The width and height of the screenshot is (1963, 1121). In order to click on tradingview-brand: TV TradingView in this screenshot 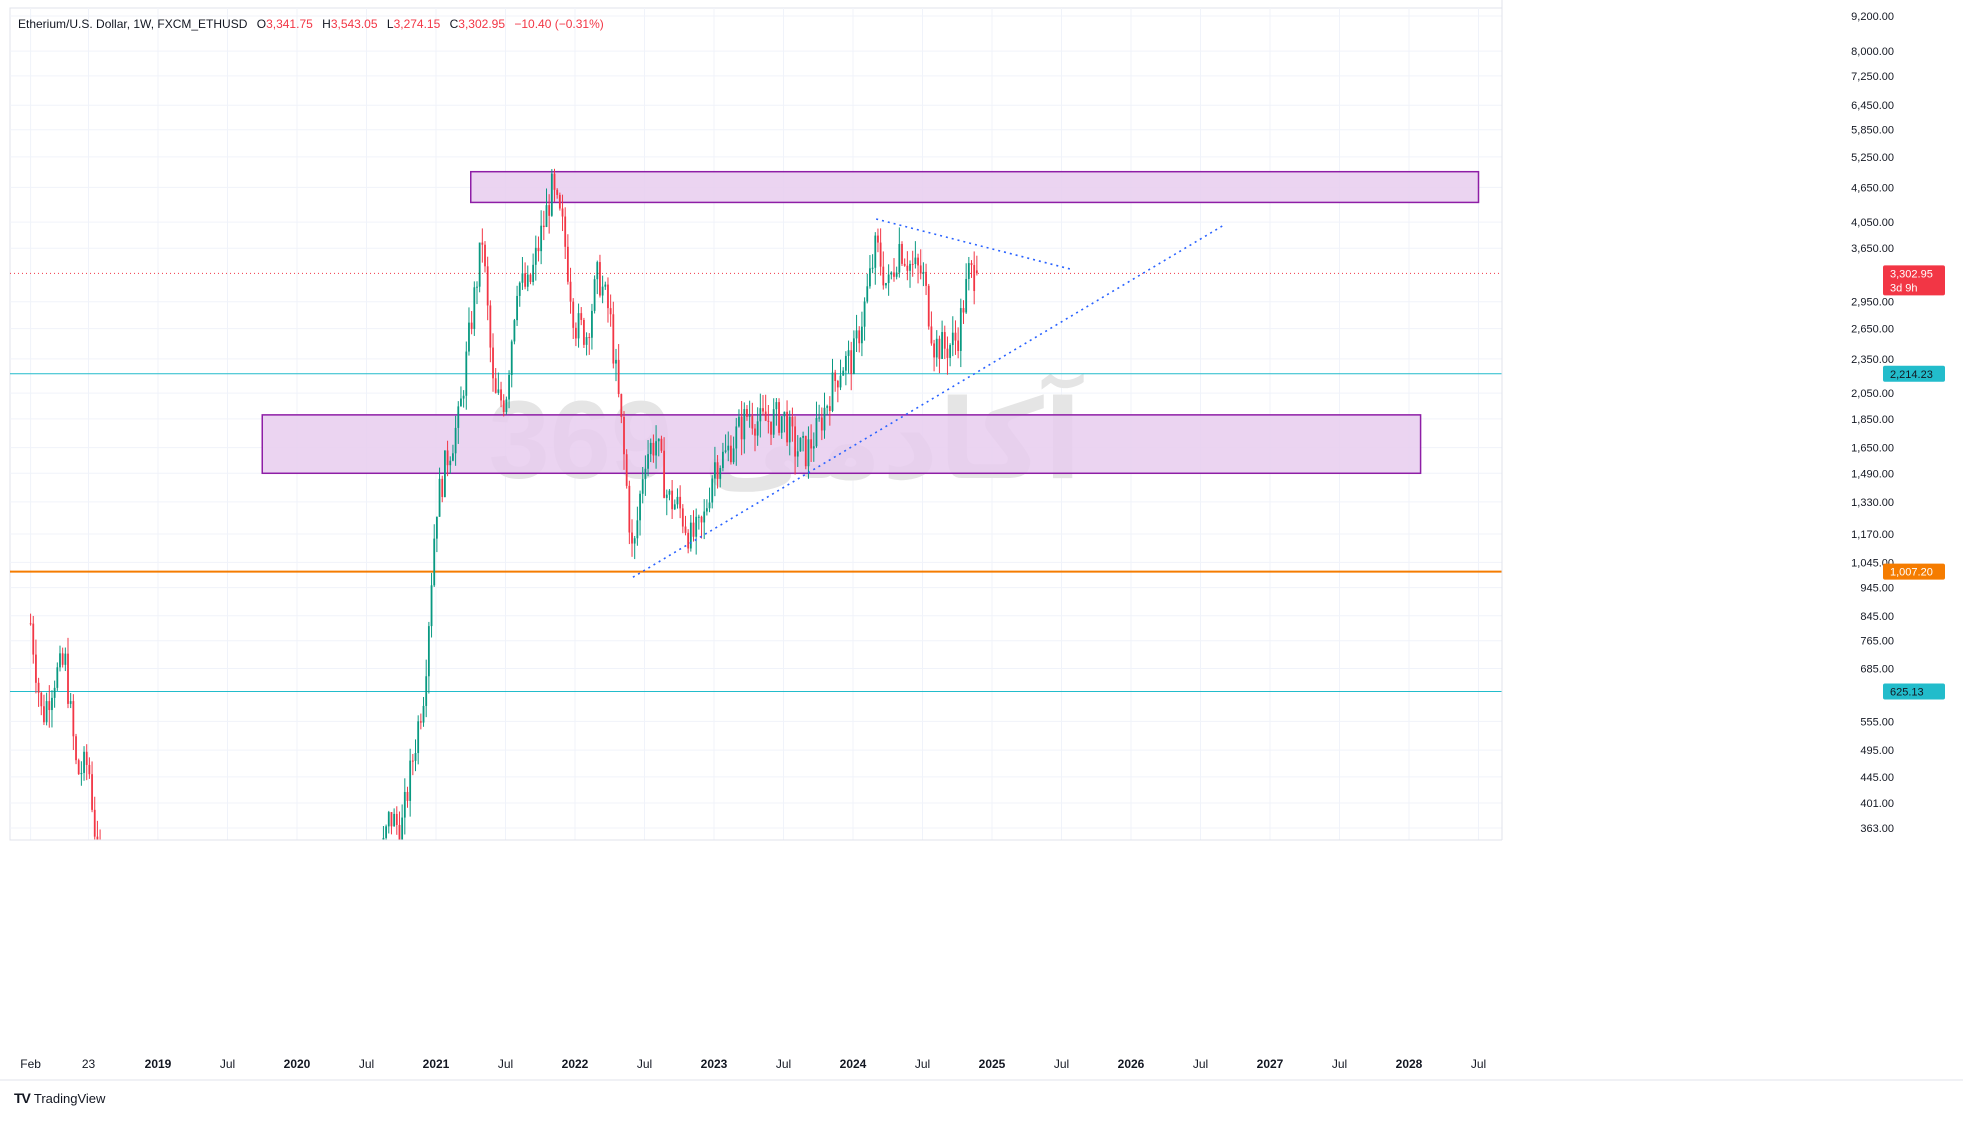, I will do `click(59, 1098)`.